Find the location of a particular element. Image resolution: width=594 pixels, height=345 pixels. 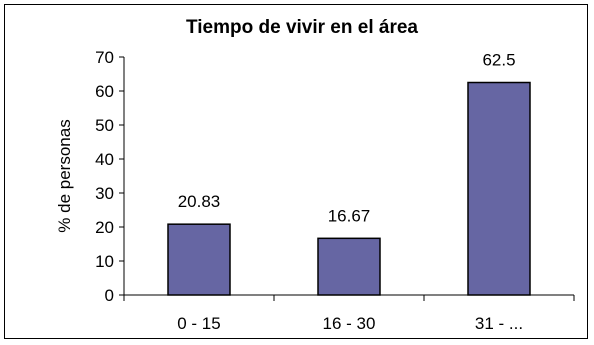

x-category-label-2: 16 - 30 is located at coordinates (349, 323).